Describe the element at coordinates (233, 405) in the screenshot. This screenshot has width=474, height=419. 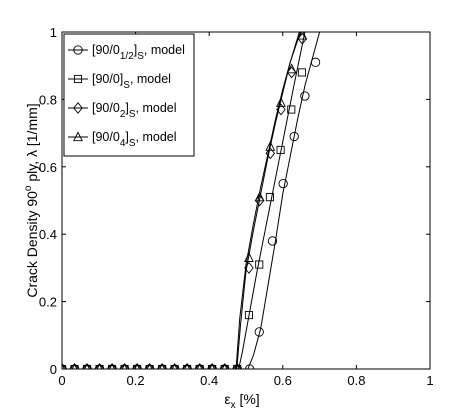
I see `x-axis-label-sub: x` at that location.